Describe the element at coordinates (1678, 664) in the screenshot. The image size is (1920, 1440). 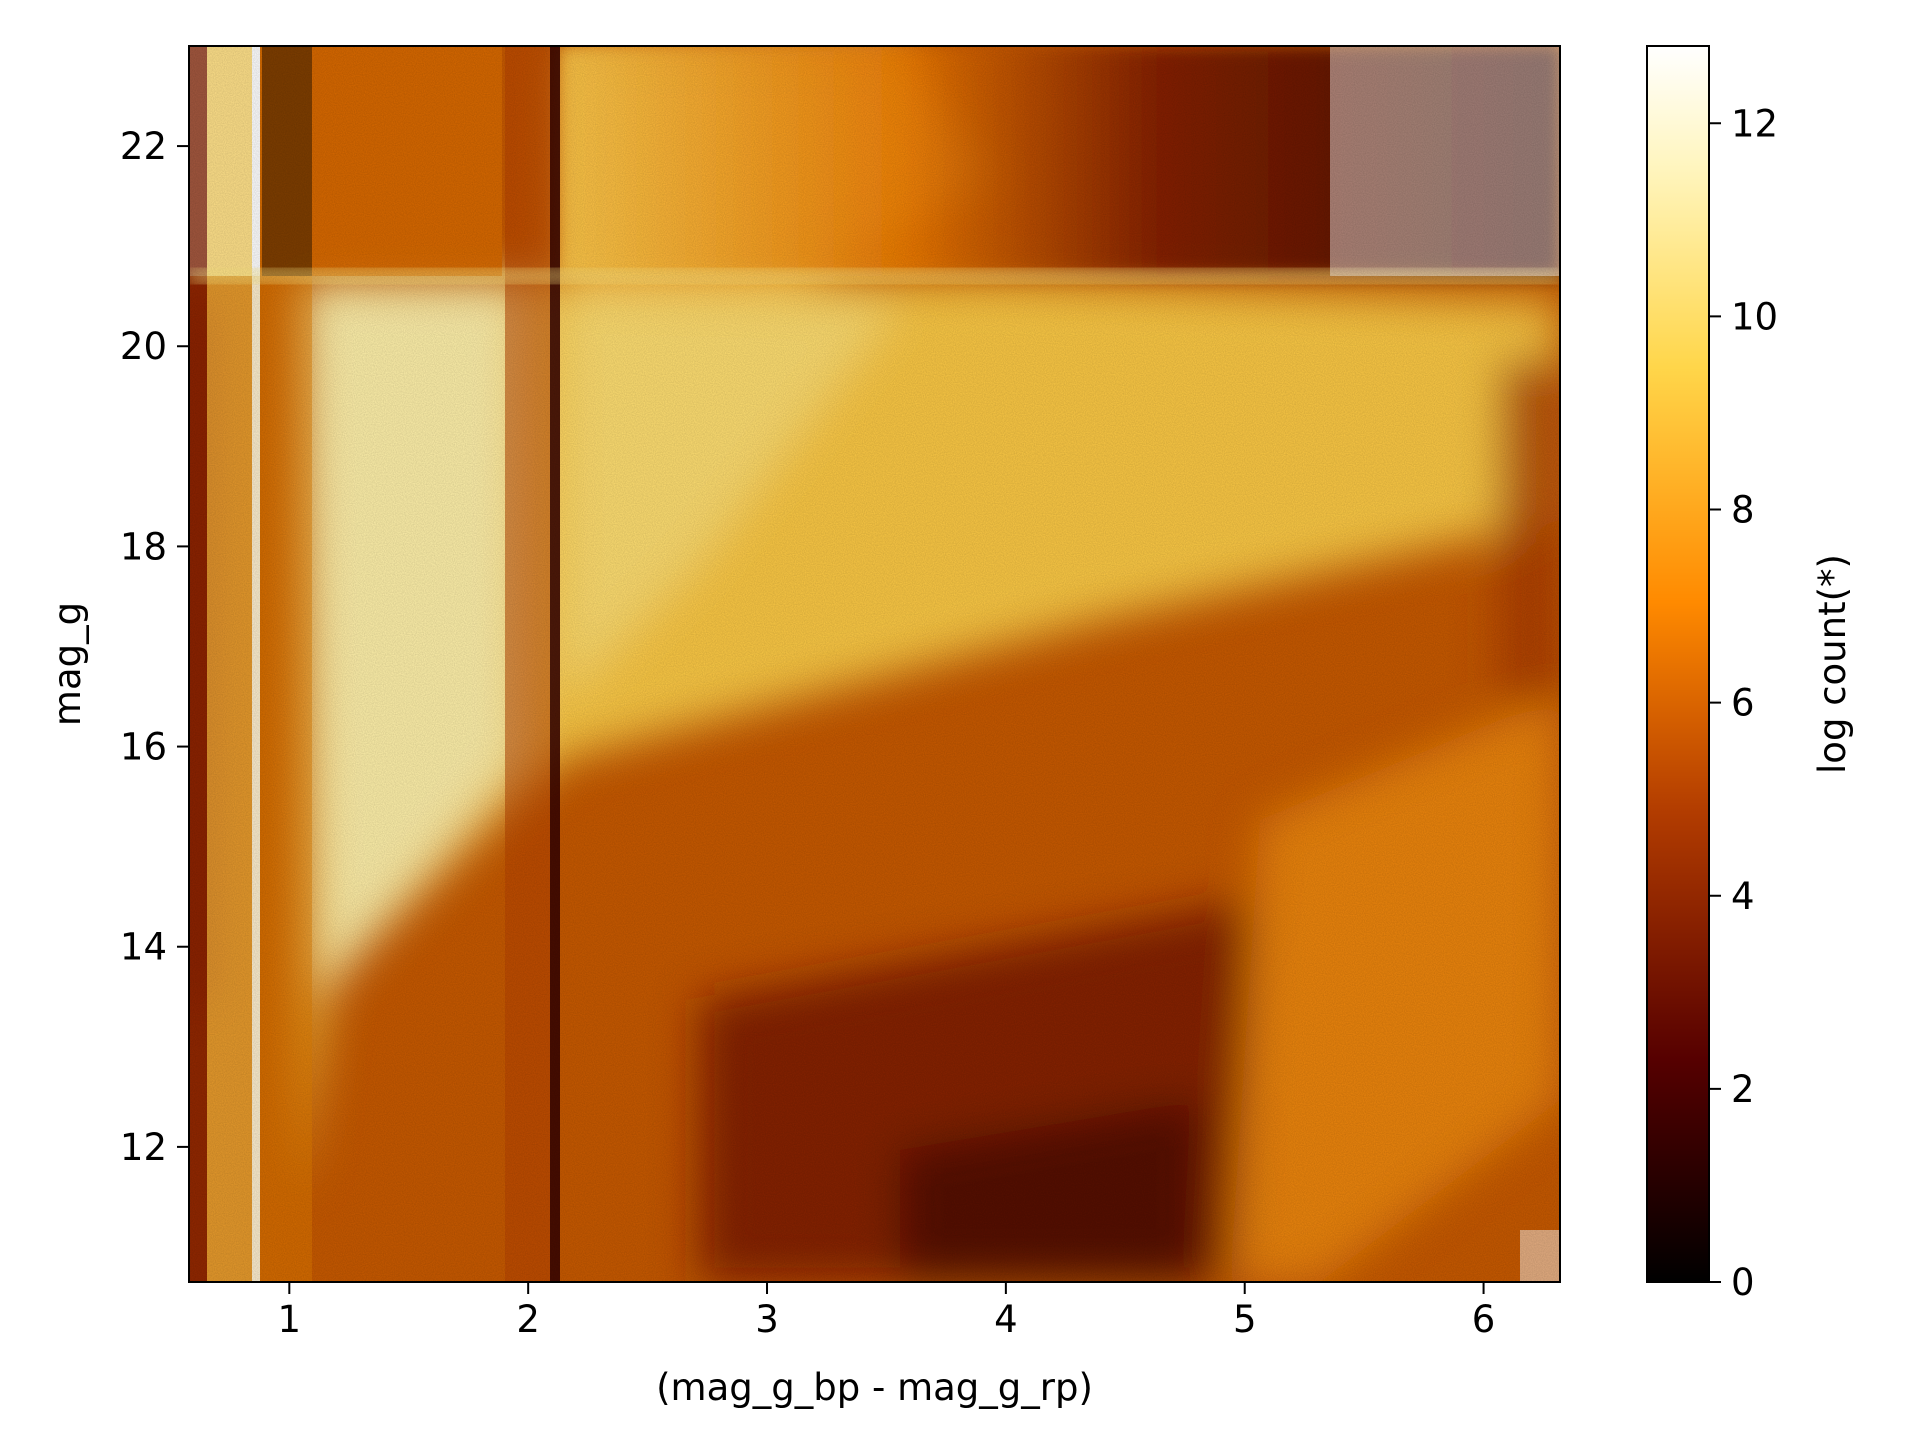
I see `colorbar` at that location.